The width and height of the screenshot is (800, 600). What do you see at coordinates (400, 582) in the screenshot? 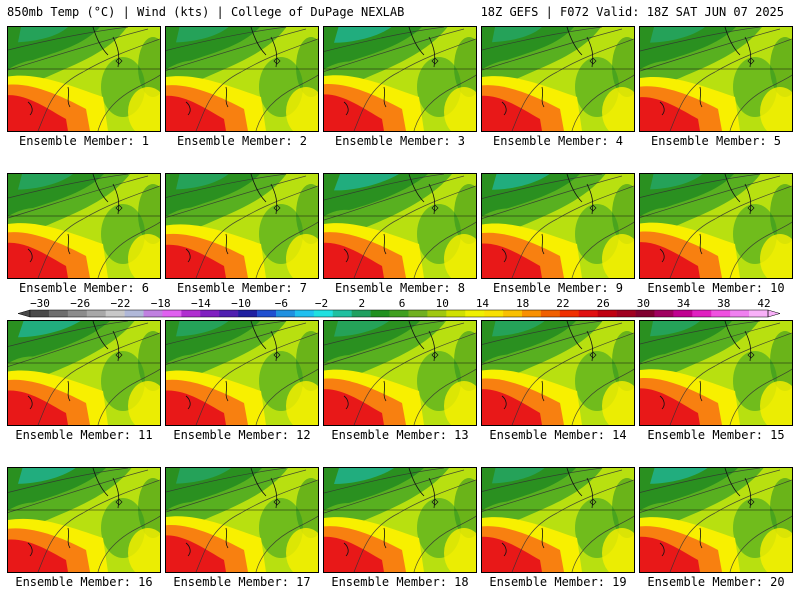
I see `ensemble-member-label: Ensemble Member: 18` at bounding box center [400, 582].